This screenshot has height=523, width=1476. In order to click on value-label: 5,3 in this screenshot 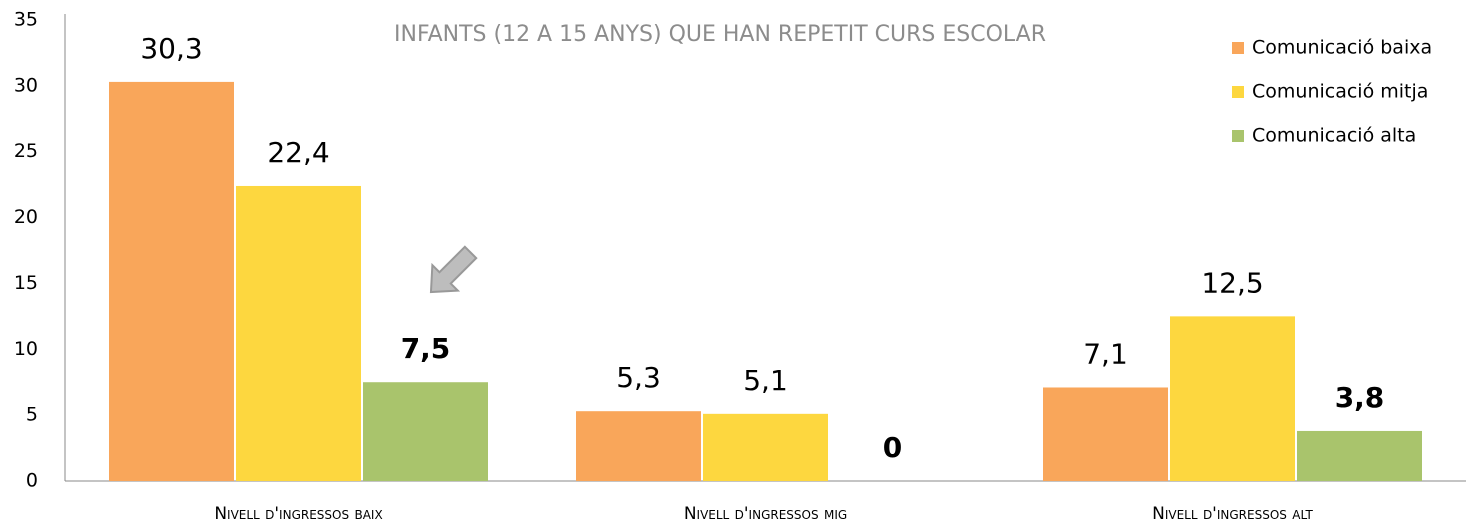, I will do `click(638, 377)`.